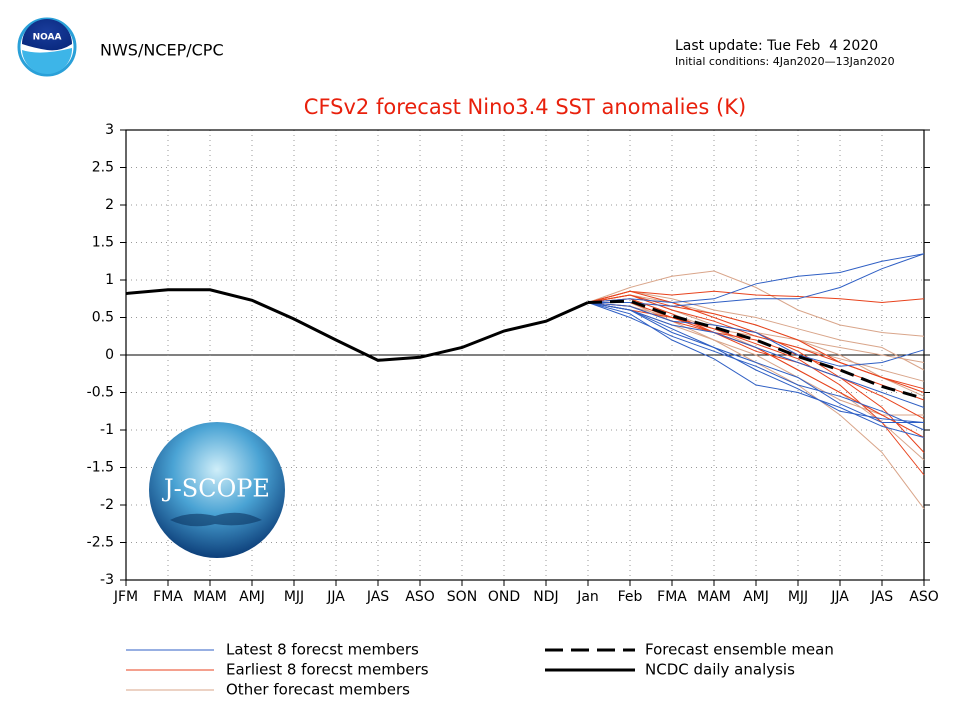 Image resolution: width=959 pixels, height=716 pixels. I want to click on y-tick-label: -2, so click(107, 505).